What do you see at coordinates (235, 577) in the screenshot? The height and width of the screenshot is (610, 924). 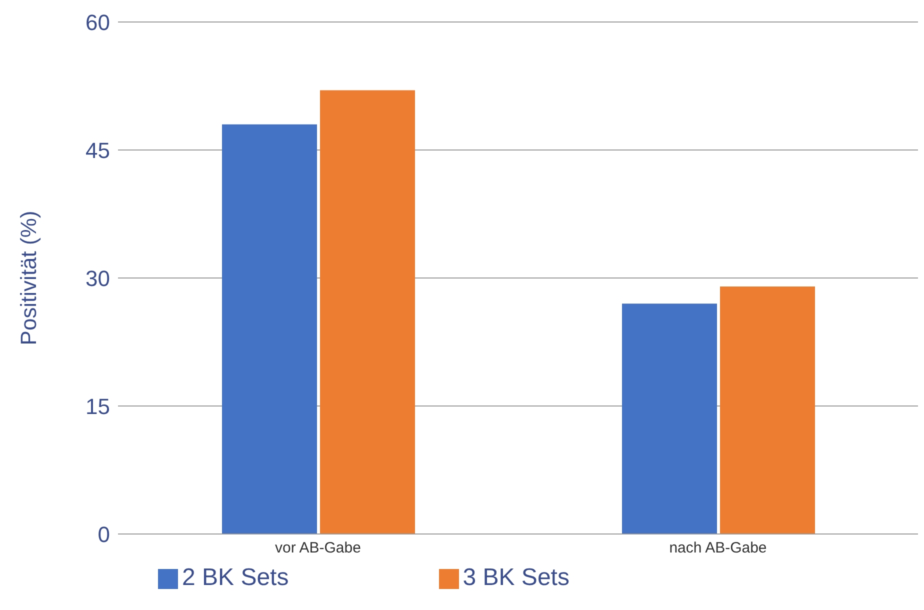 I see `legend-label: 2 BK Sets` at bounding box center [235, 577].